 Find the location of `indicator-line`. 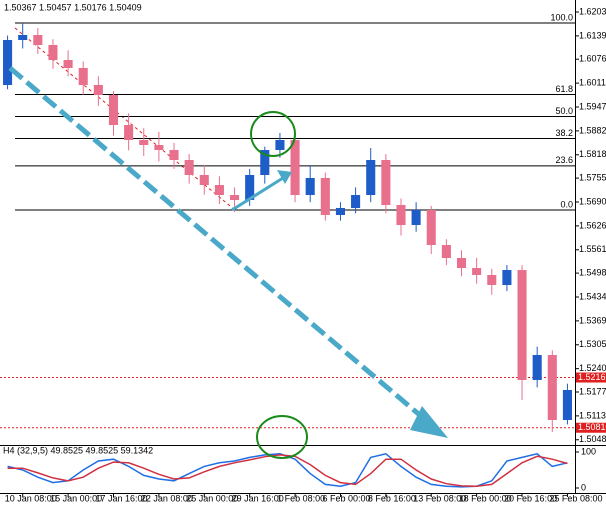

indicator-line is located at coordinates (287, 470).